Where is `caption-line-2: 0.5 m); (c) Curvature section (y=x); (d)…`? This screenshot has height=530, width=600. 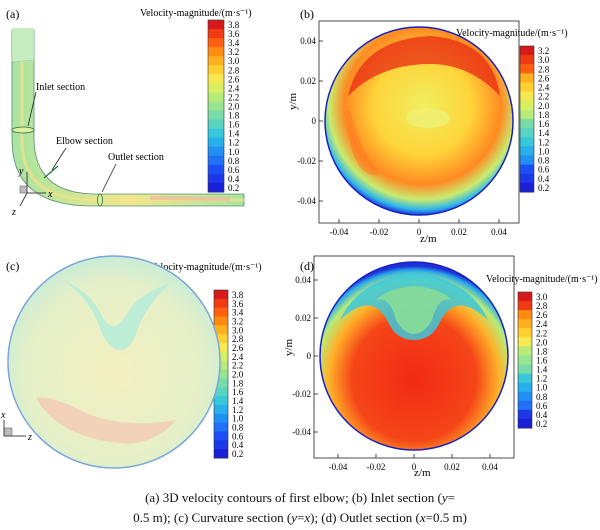
caption-line-2: 0.5 m); (c) Curvature section (y=x); (d)… is located at coordinates (300, 517).